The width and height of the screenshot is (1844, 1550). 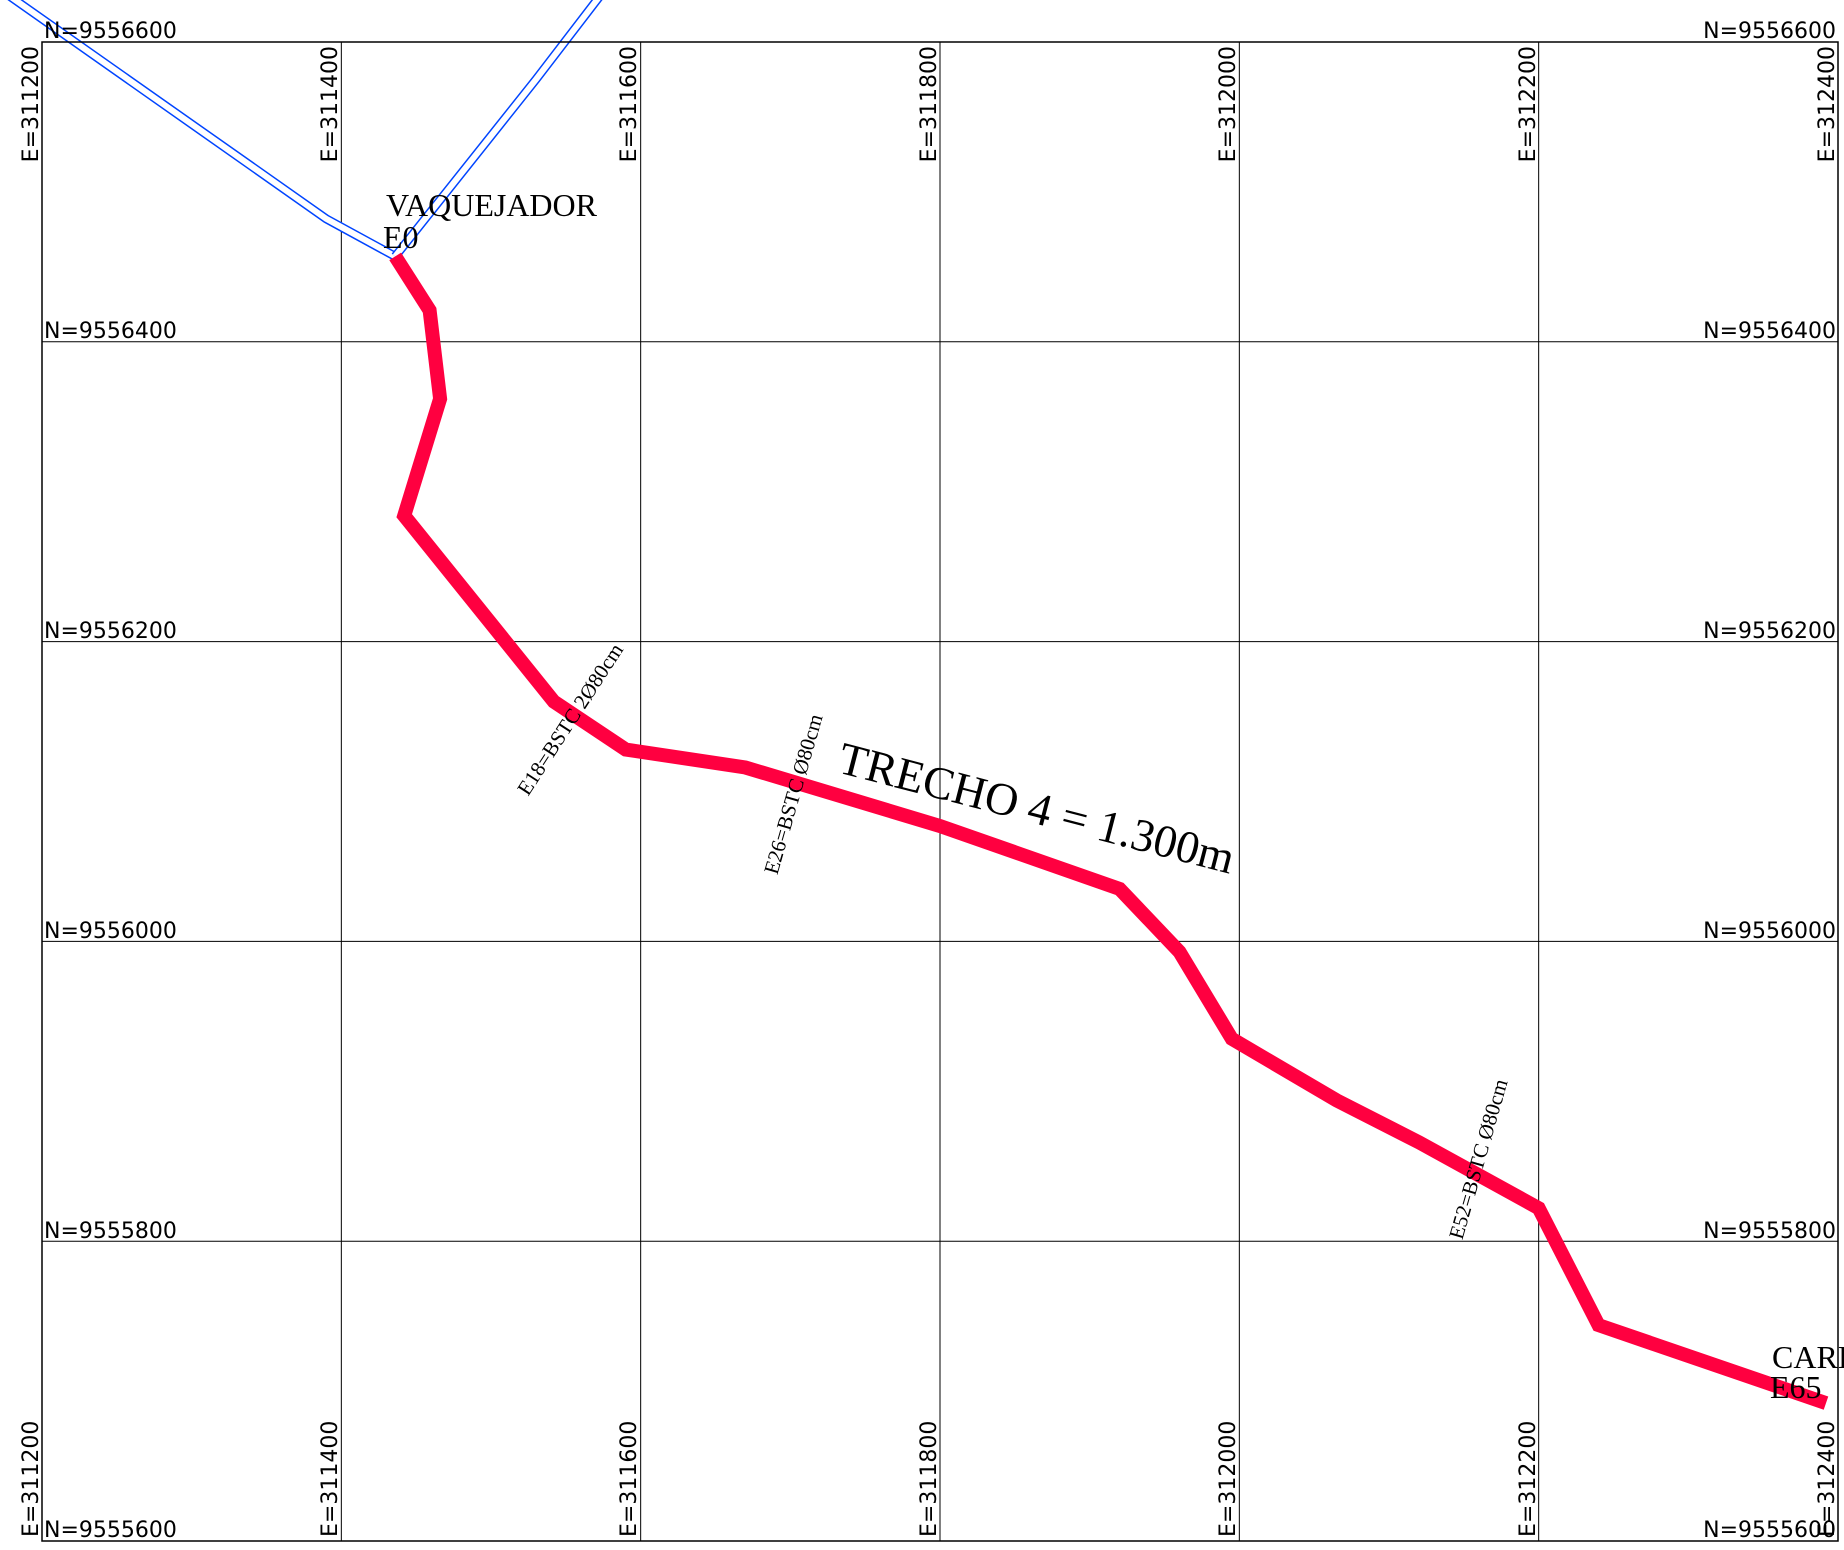 What do you see at coordinates (1769, 1530) in the screenshot?
I see `northing-label-right: N=9555600` at bounding box center [1769, 1530].